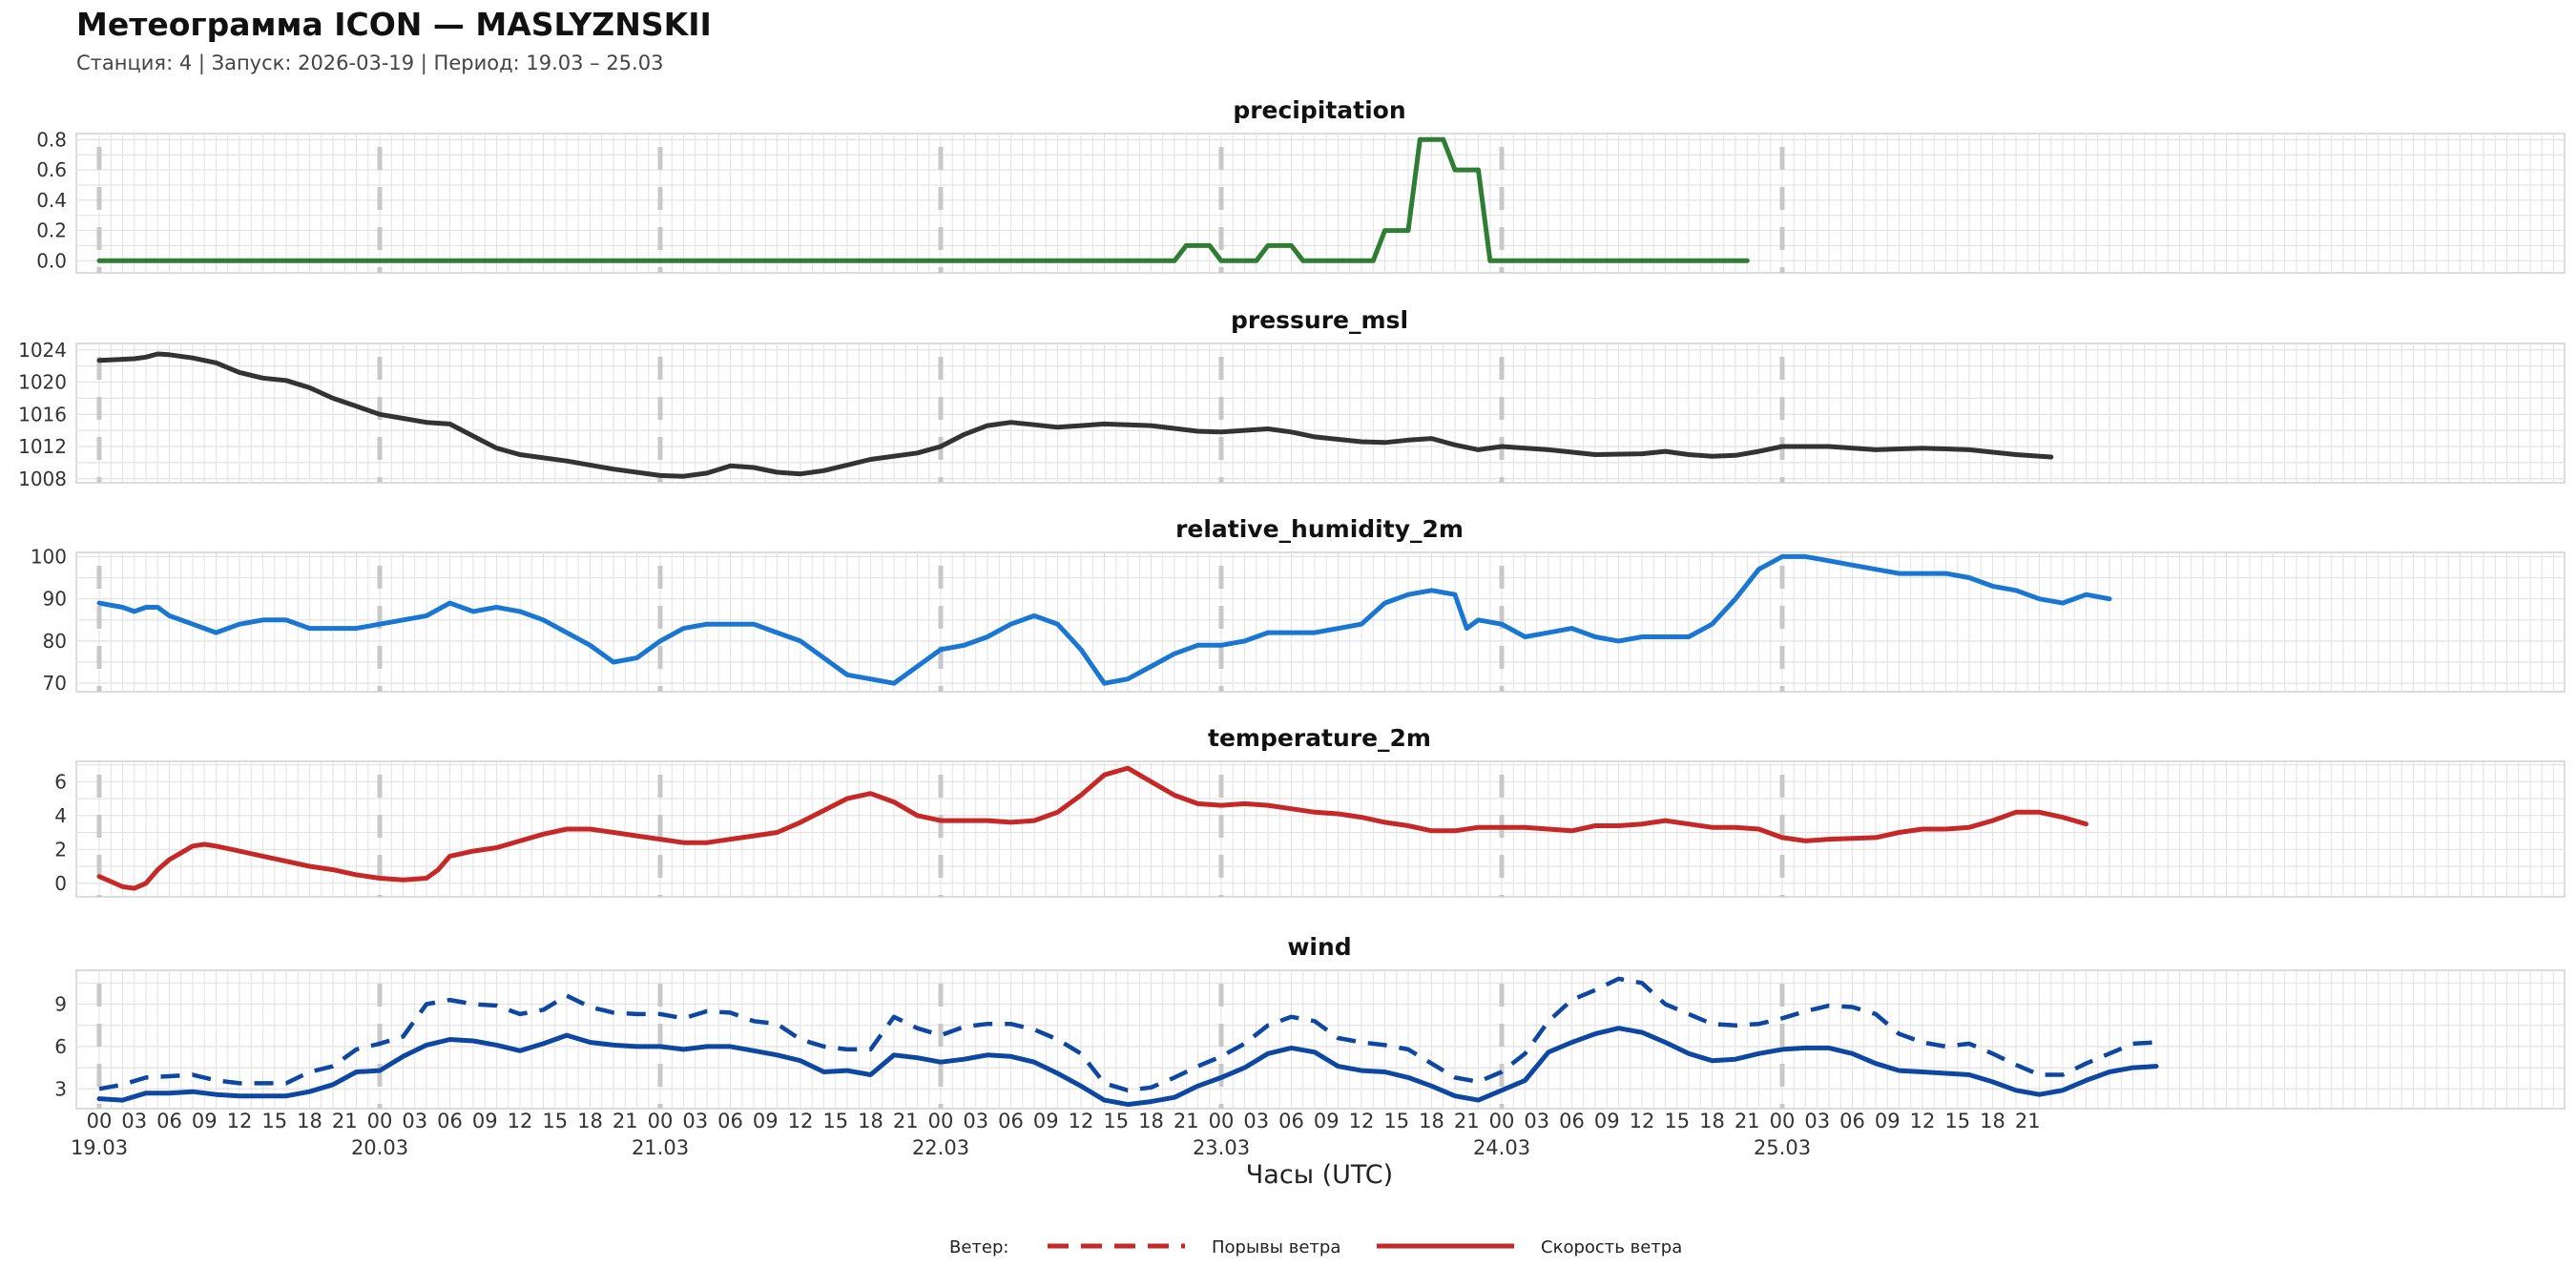 Image resolution: width=2576 pixels, height=1288 pixels. I want to click on legend-gusts-label: Порывы ветра, so click(1276, 1247).